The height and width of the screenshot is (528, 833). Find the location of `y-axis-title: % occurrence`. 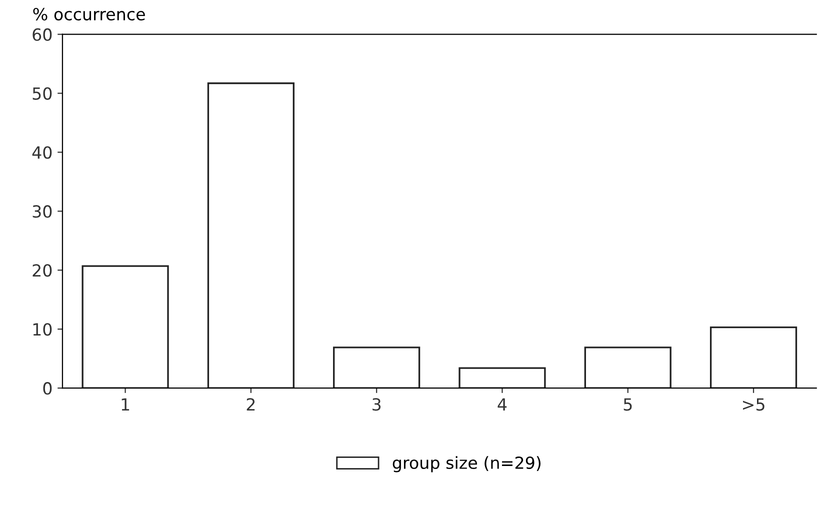

y-axis-title: % occurrence is located at coordinates (89, 14).